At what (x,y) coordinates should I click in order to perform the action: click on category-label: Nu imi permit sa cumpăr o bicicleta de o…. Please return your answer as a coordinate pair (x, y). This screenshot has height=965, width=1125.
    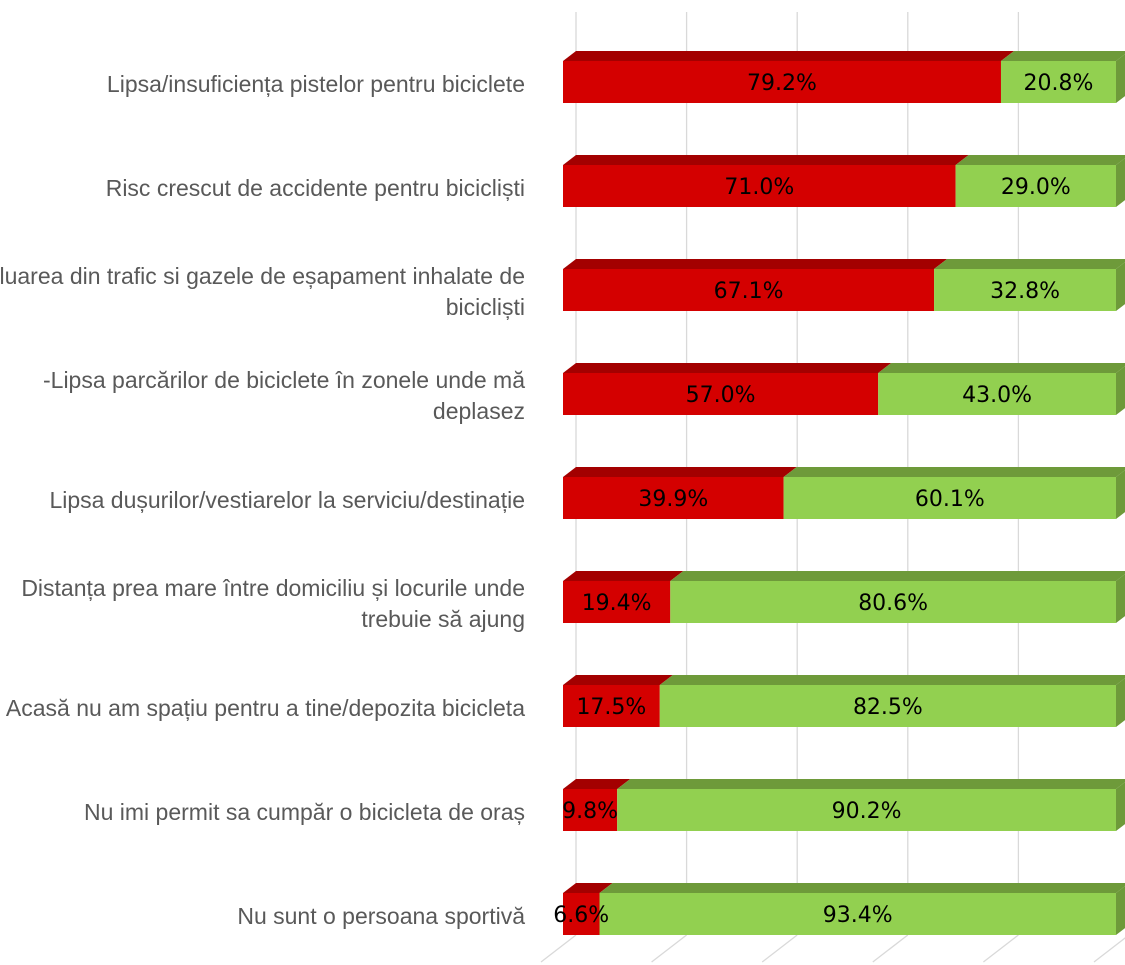
    Looking at the image, I should click on (304, 811).